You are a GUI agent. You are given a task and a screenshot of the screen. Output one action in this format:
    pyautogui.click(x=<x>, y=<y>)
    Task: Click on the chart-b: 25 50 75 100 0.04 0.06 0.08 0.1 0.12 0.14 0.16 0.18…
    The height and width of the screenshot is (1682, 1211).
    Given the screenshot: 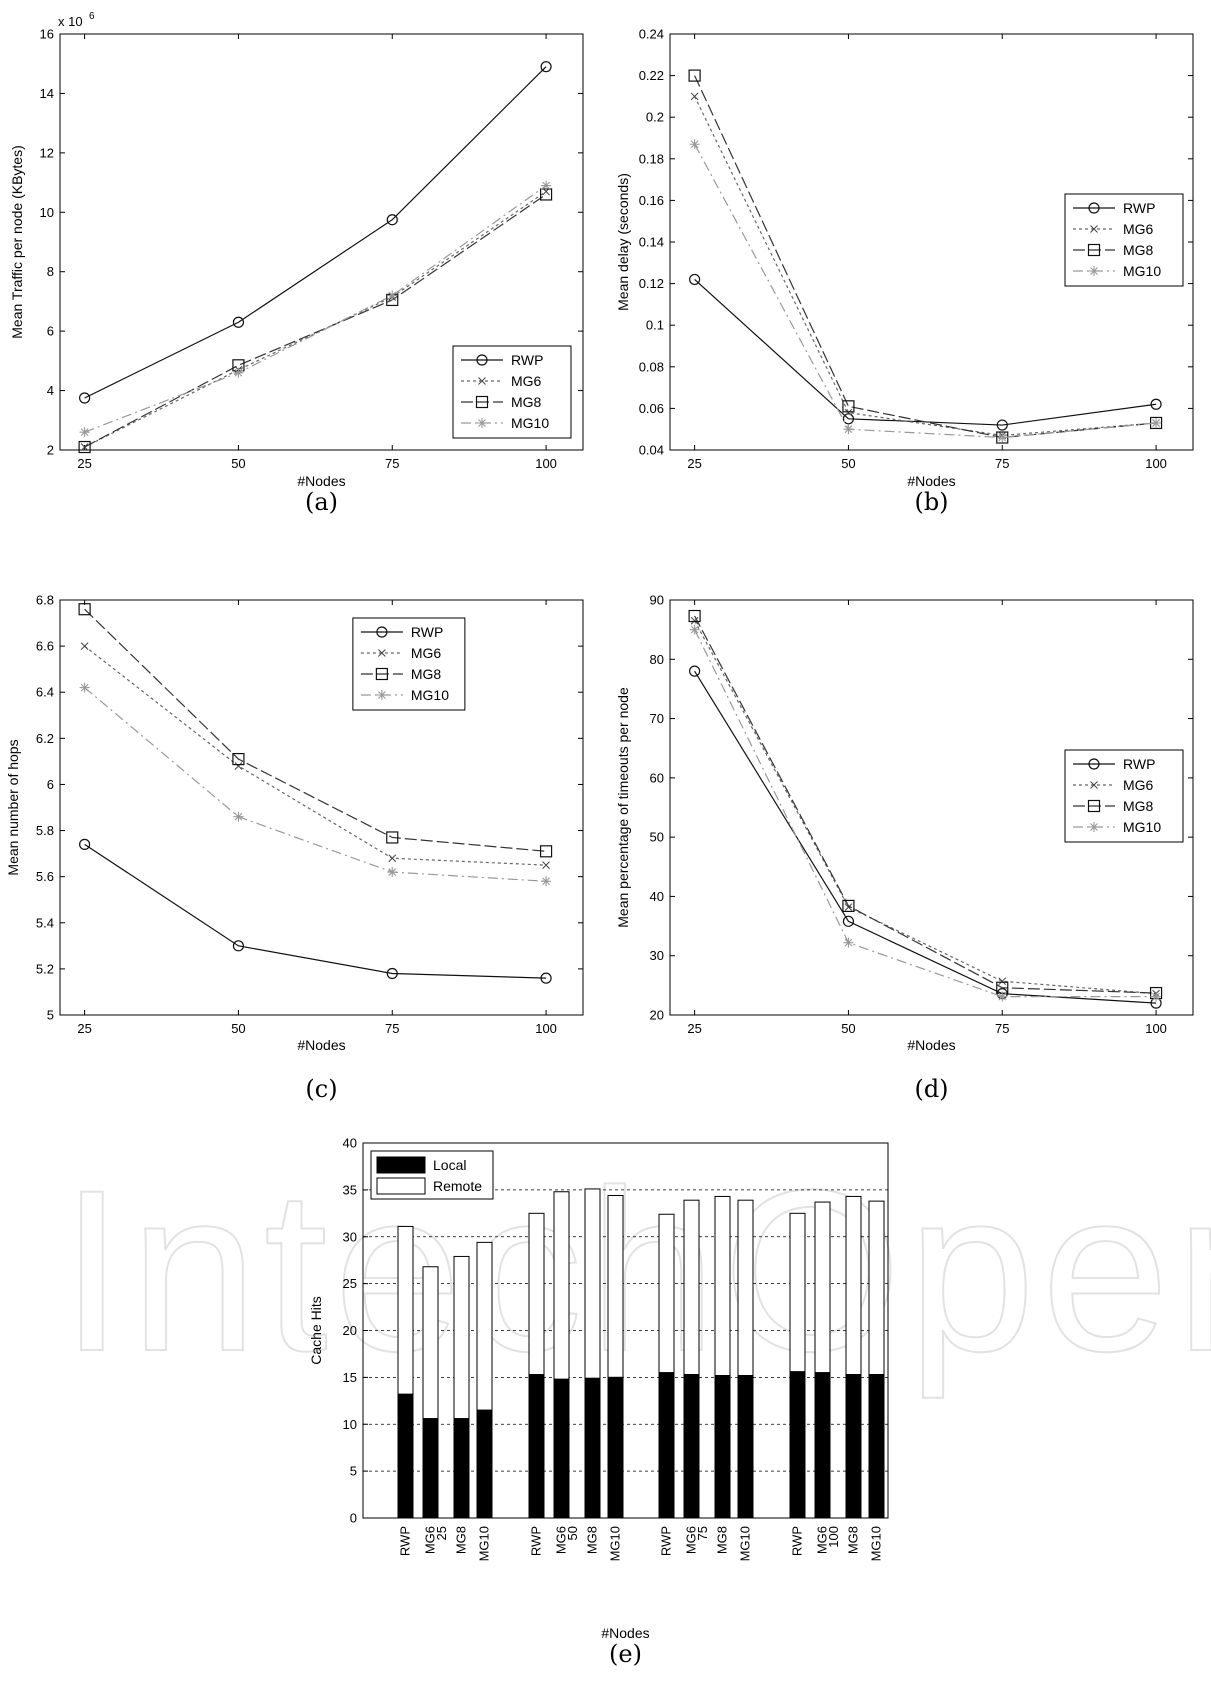 What is the action you would take?
    pyautogui.click(x=904, y=271)
    